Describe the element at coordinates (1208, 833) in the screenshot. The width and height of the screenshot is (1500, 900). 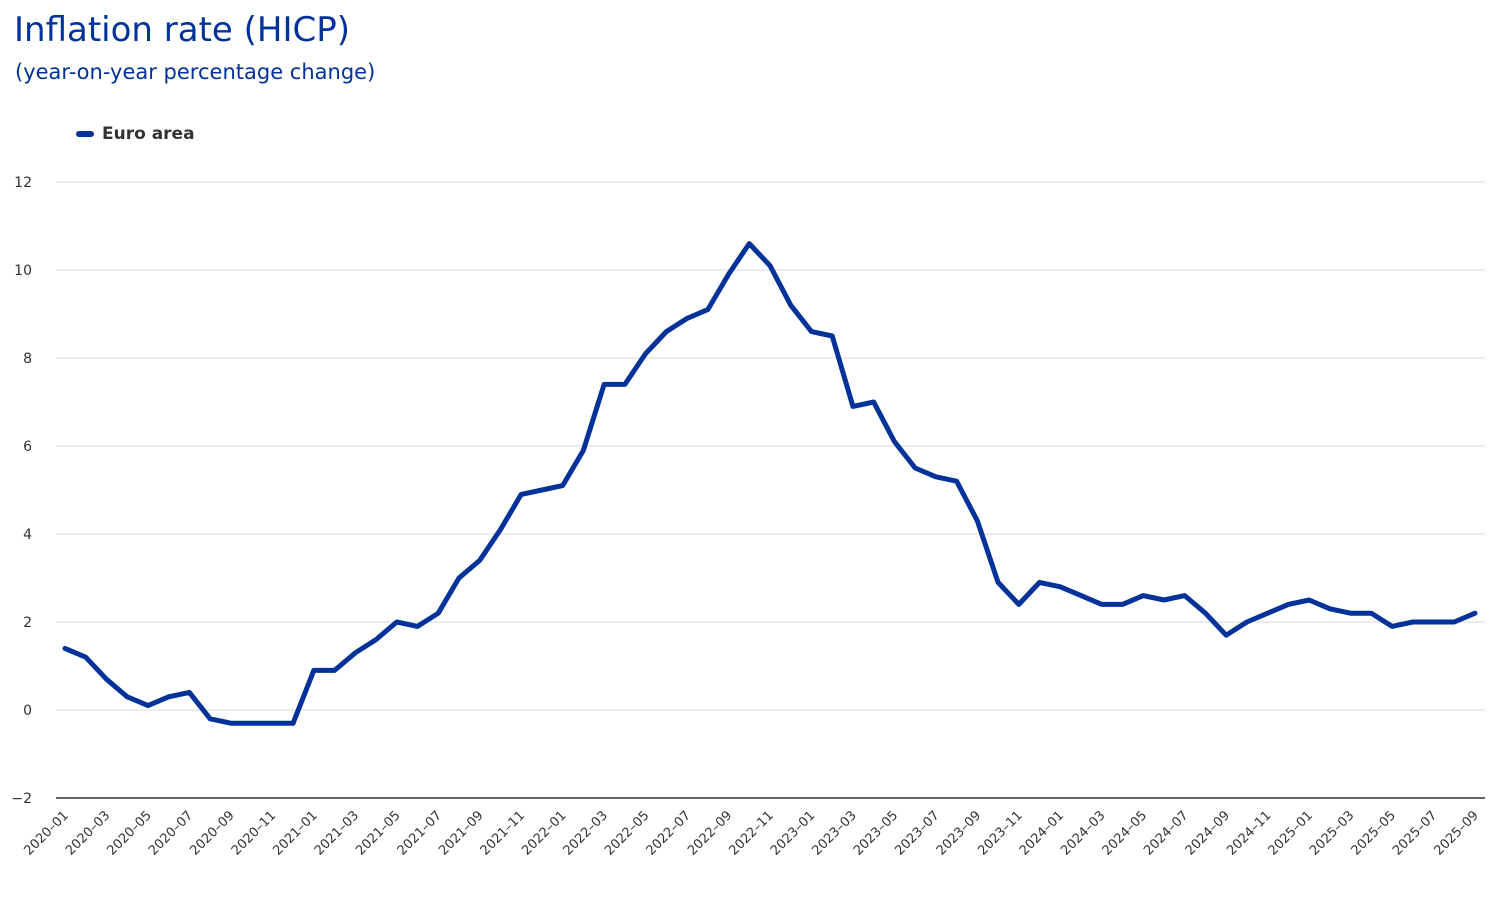
I see `x-tick-label: 2024–09` at that location.